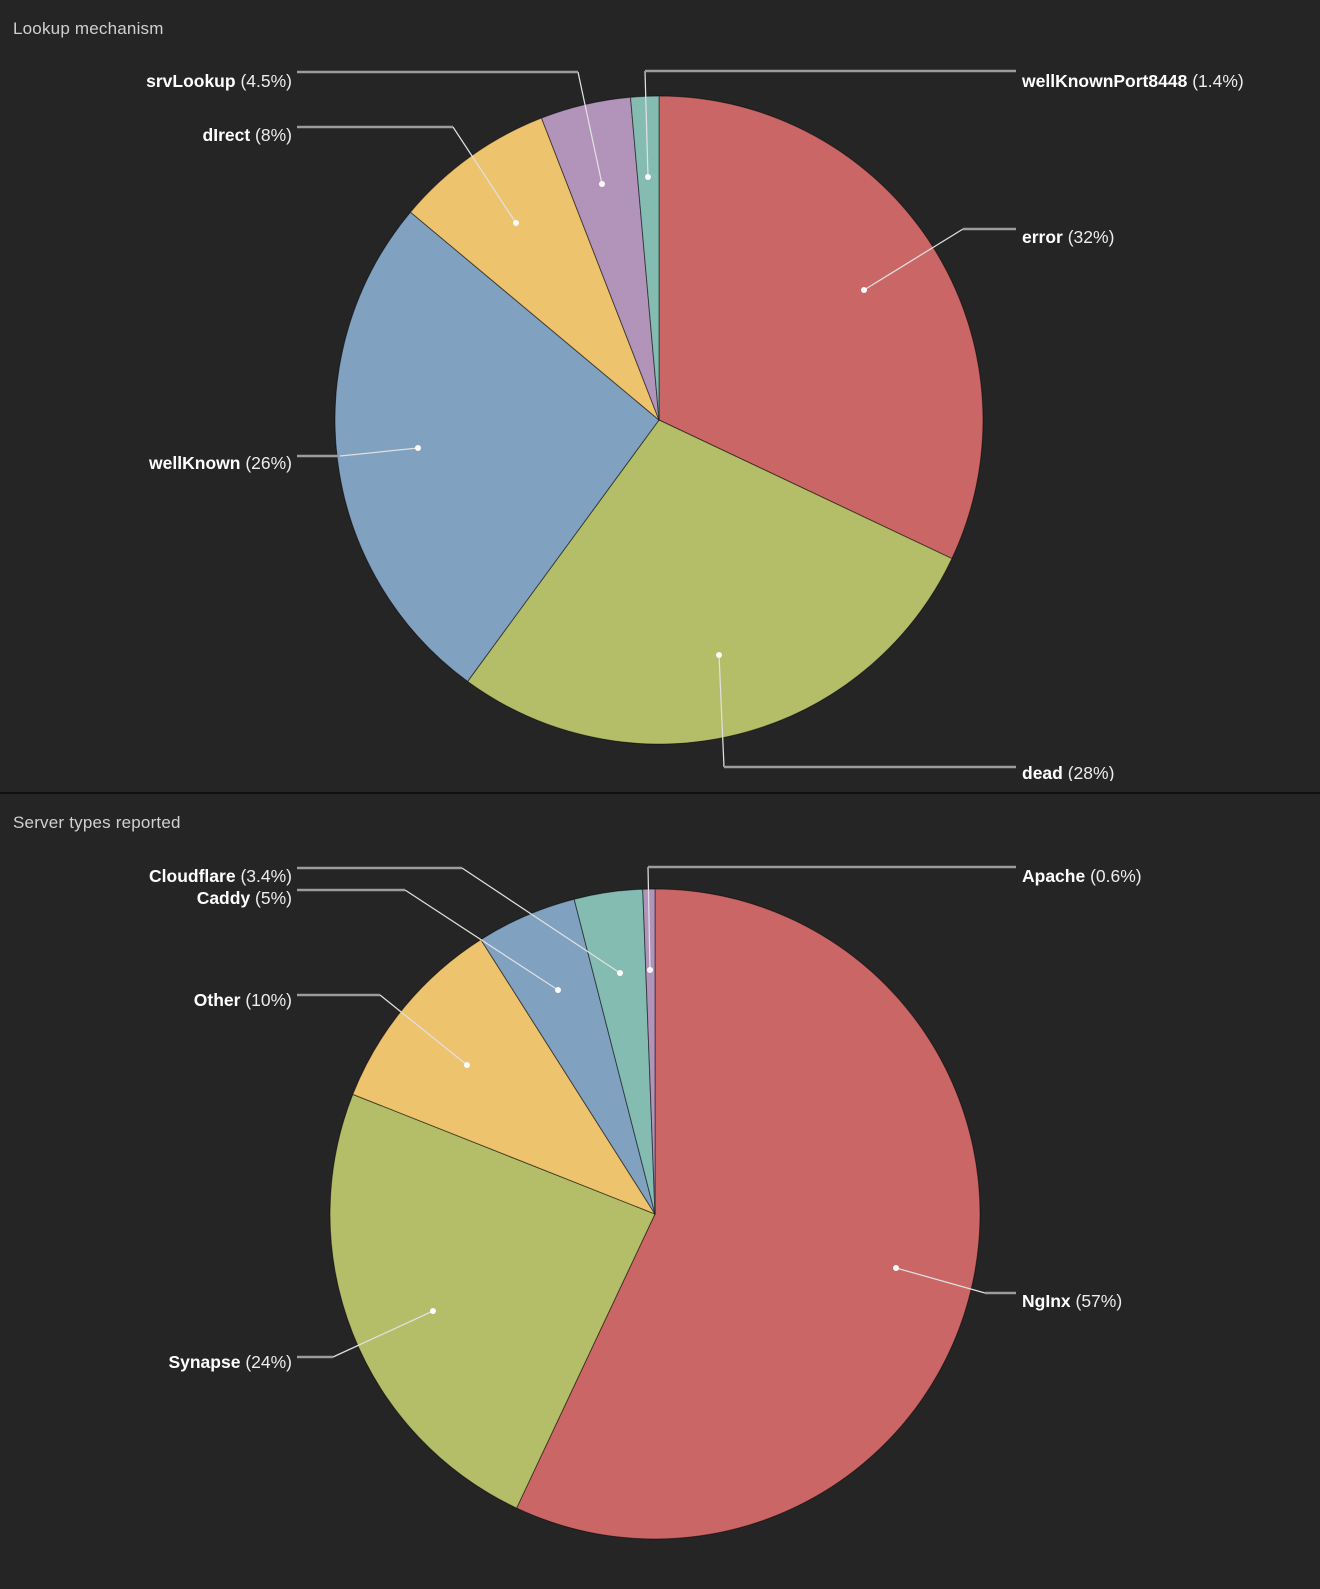 Image resolution: width=1320 pixels, height=1589 pixels. I want to click on leader-diagonal-srvLookup, so click(590, 128).